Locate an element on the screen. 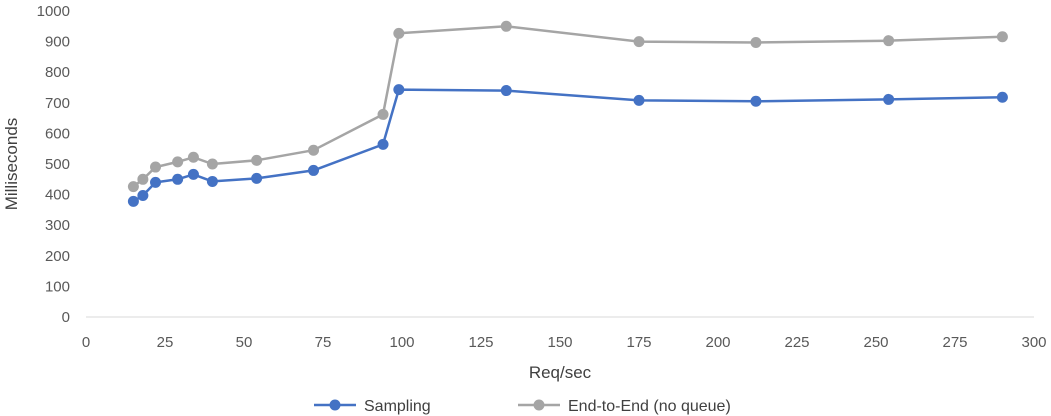 Image resolution: width=1051 pixels, height=416 pixels. y-tick-label: 900 is located at coordinates (57, 42).